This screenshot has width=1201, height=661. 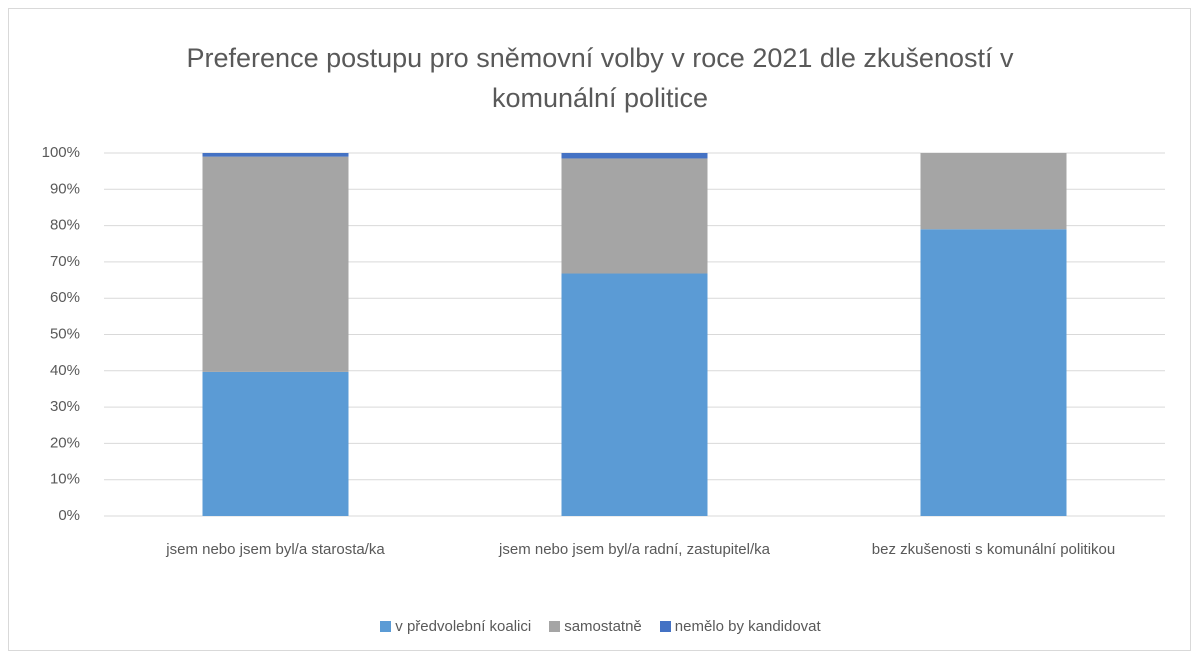 I want to click on y-tick-label: 20%, so click(x=65, y=442).